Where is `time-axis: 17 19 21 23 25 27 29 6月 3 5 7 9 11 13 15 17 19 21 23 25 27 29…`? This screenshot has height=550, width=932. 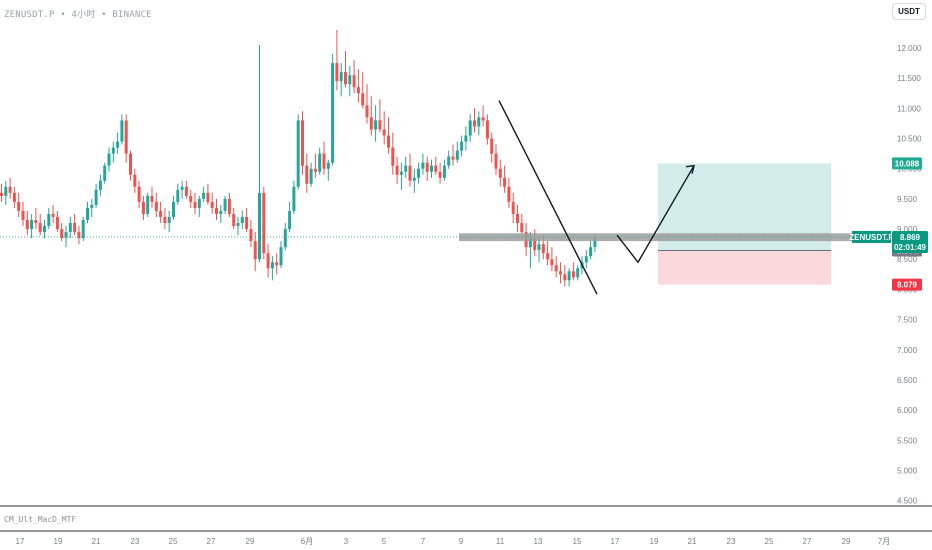
time-axis: 17 19 21 23 25 27 29 6月 3 5 7 9 11 13 15 17 19 21 23 25 27 29… is located at coordinates (466, 525).